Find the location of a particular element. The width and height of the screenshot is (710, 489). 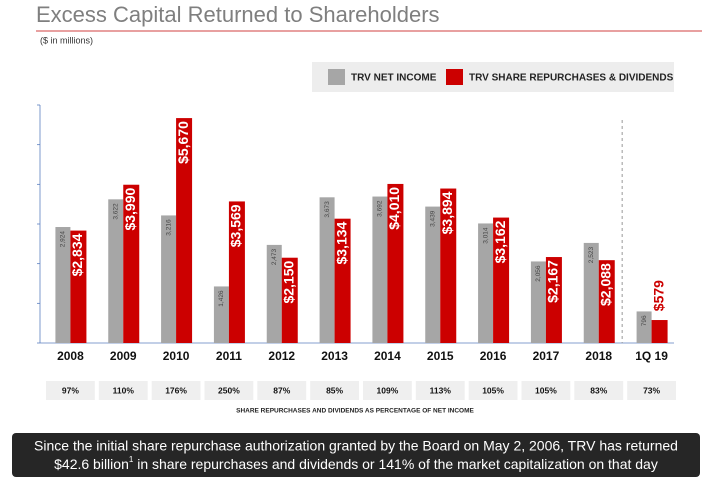

banner is located at coordinates (356, 455).